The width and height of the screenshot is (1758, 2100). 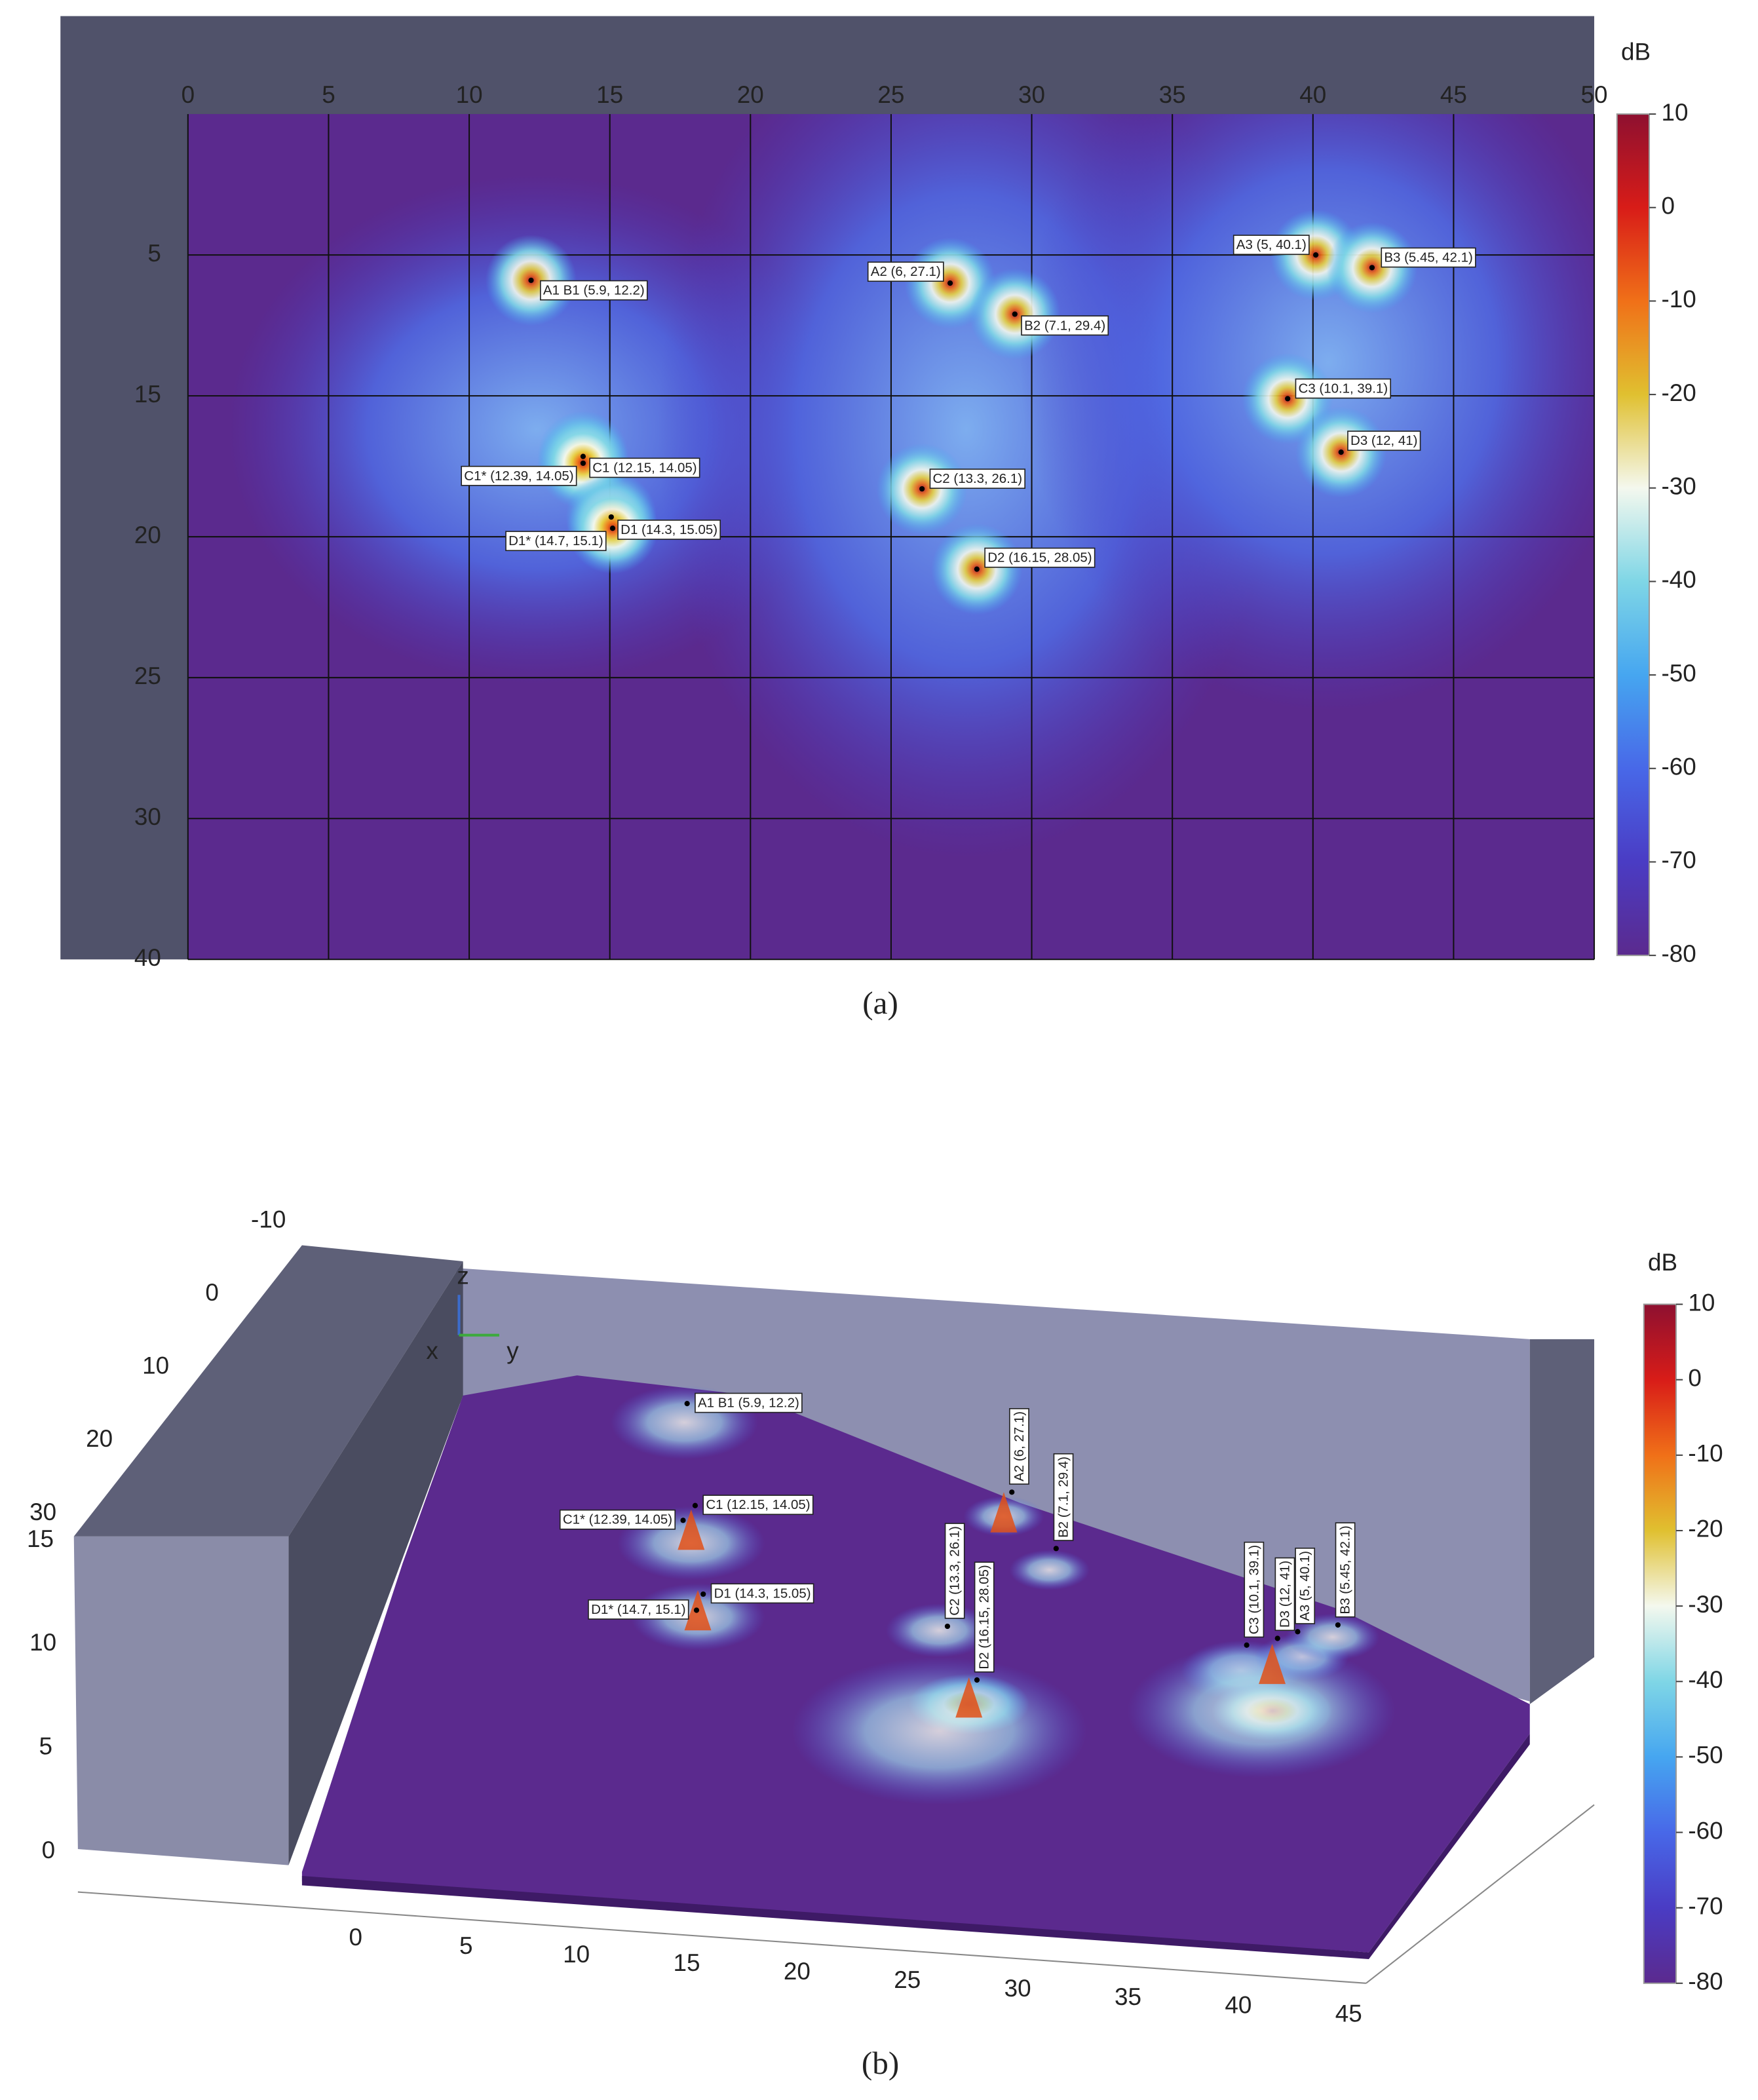 What do you see at coordinates (1562, 1521) in the screenshot?
I see `right-wall` at bounding box center [1562, 1521].